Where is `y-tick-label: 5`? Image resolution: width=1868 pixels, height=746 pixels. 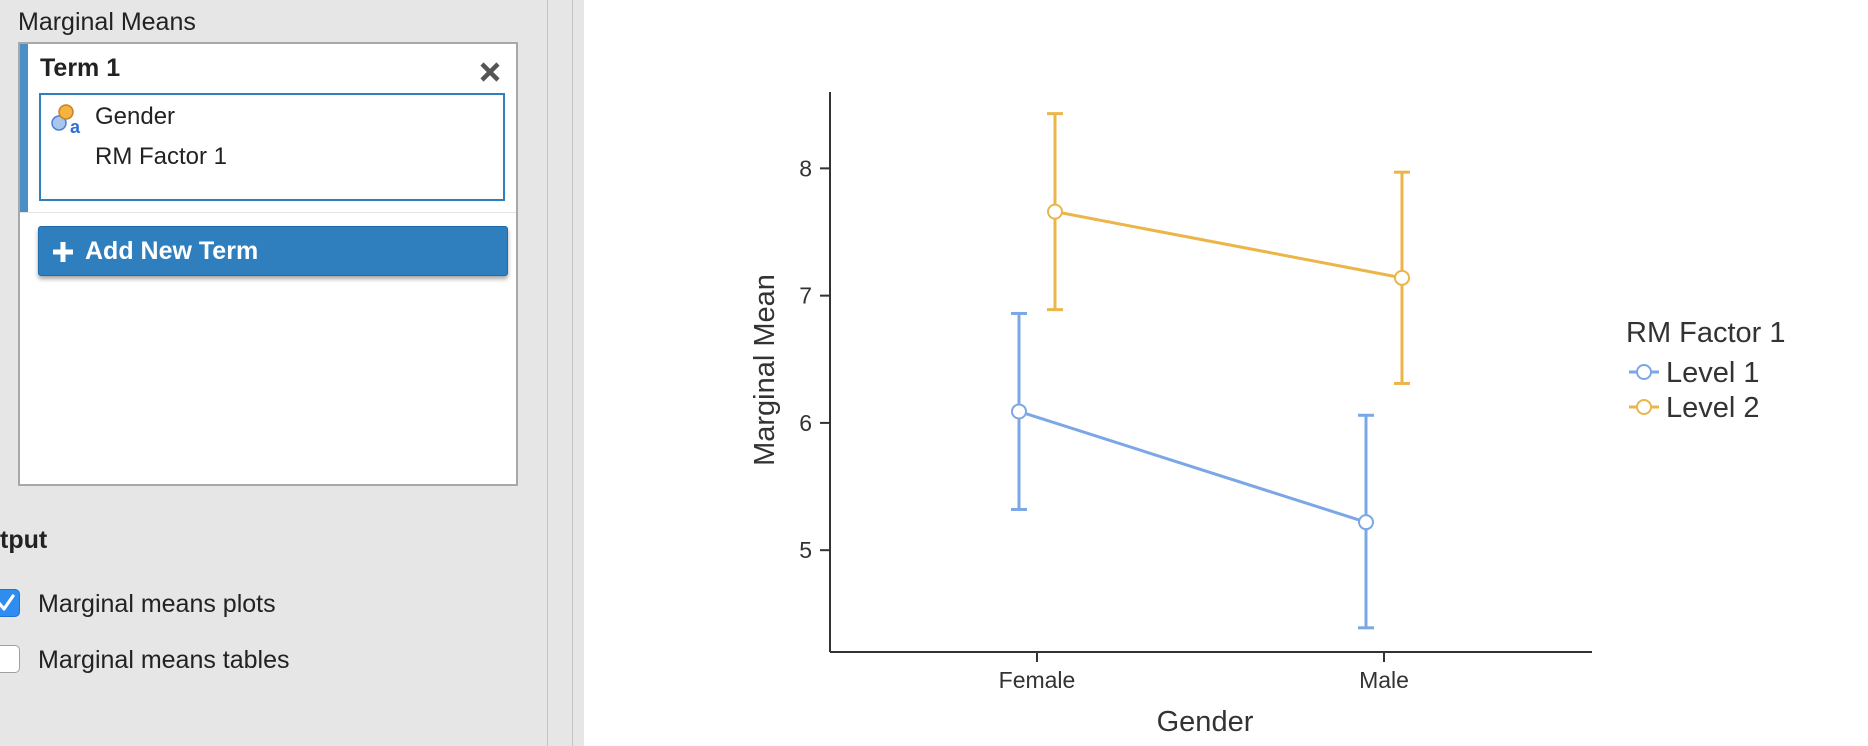 y-tick-label: 5 is located at coordinates (805, 550).